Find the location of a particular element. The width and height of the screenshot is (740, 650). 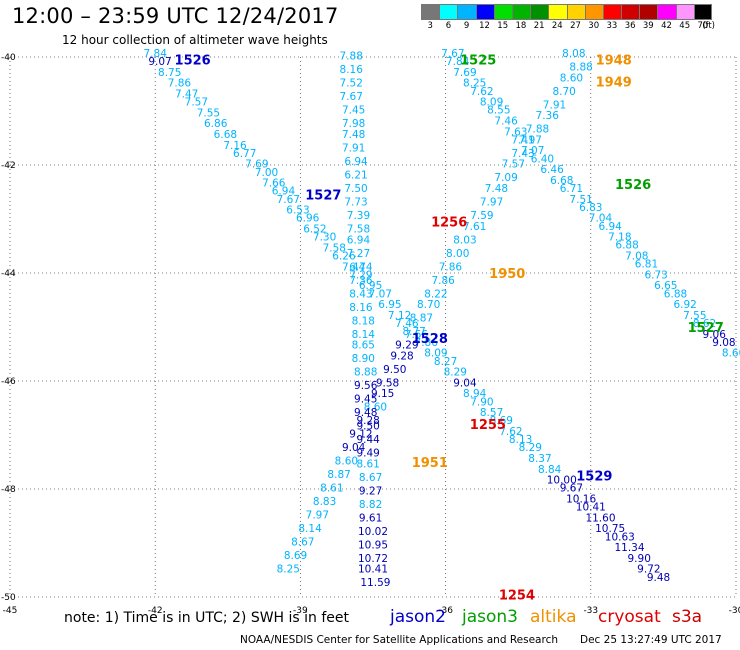

swh-value: 8.77 is located at coordinates (413, 332).